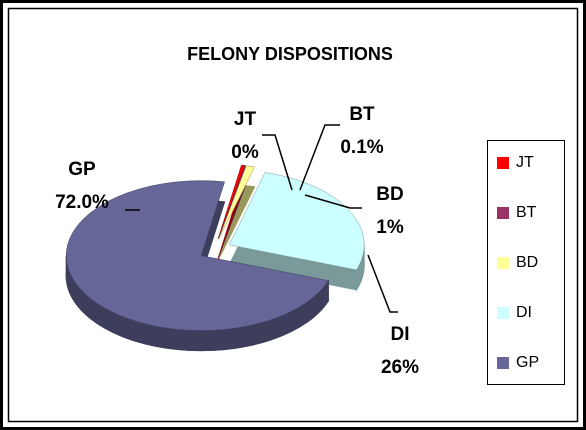  Describe the element at coordinates (524, 312) in the screenshot. I see `legend-label: DI` at that location.